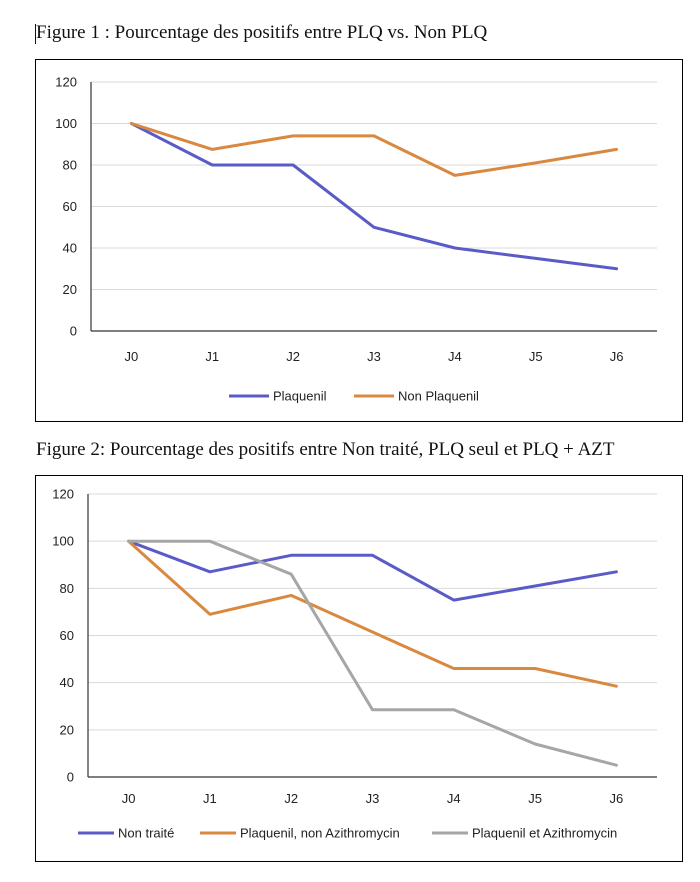 This screenshot has height=882, width=700. What do you see at coordinates (70, 206) in the screenshot?
I see `chart1-y-tick-label: 60` at bounding box center [70, 206].